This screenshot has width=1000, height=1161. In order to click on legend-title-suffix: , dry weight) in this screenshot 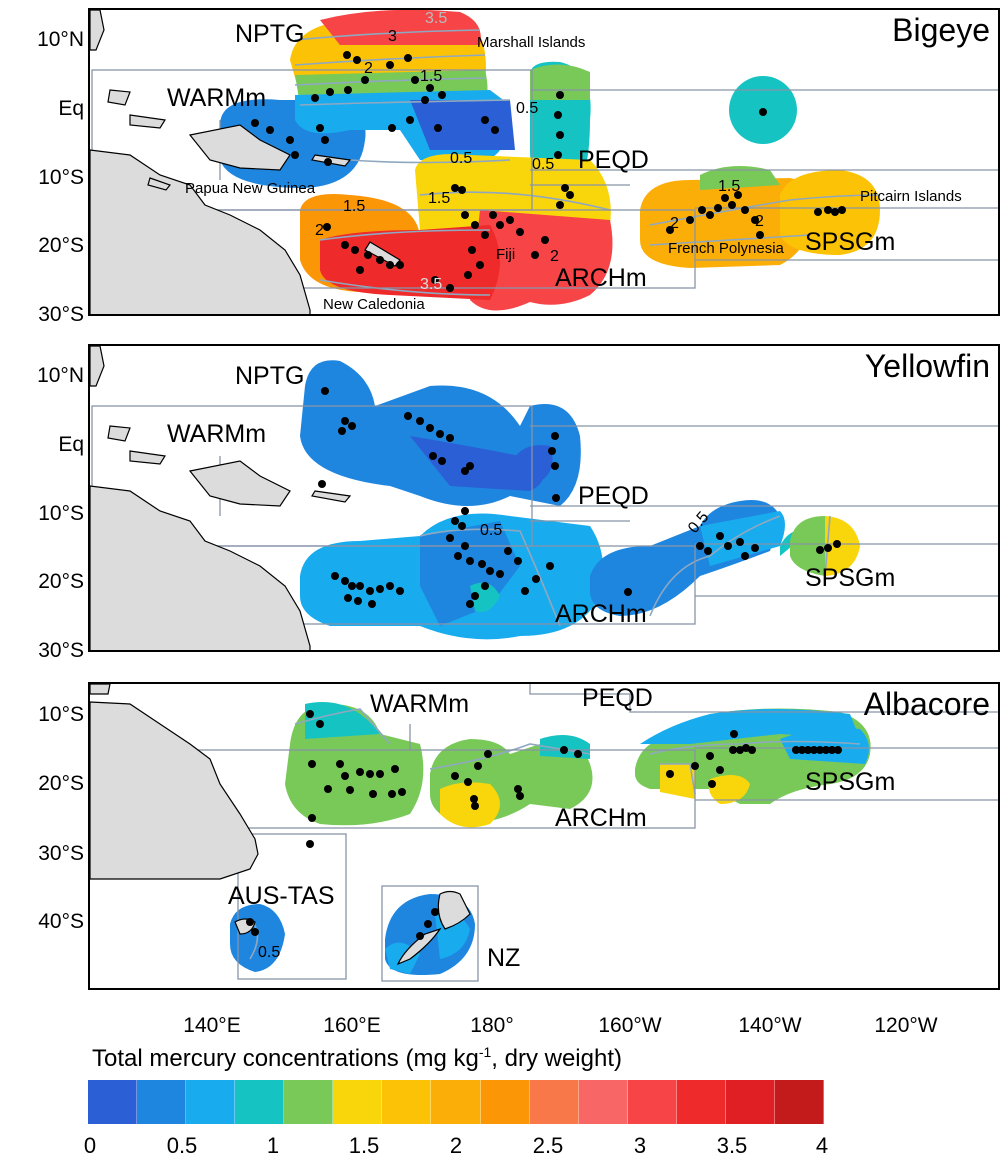, I will do `click(556, 1058)`.